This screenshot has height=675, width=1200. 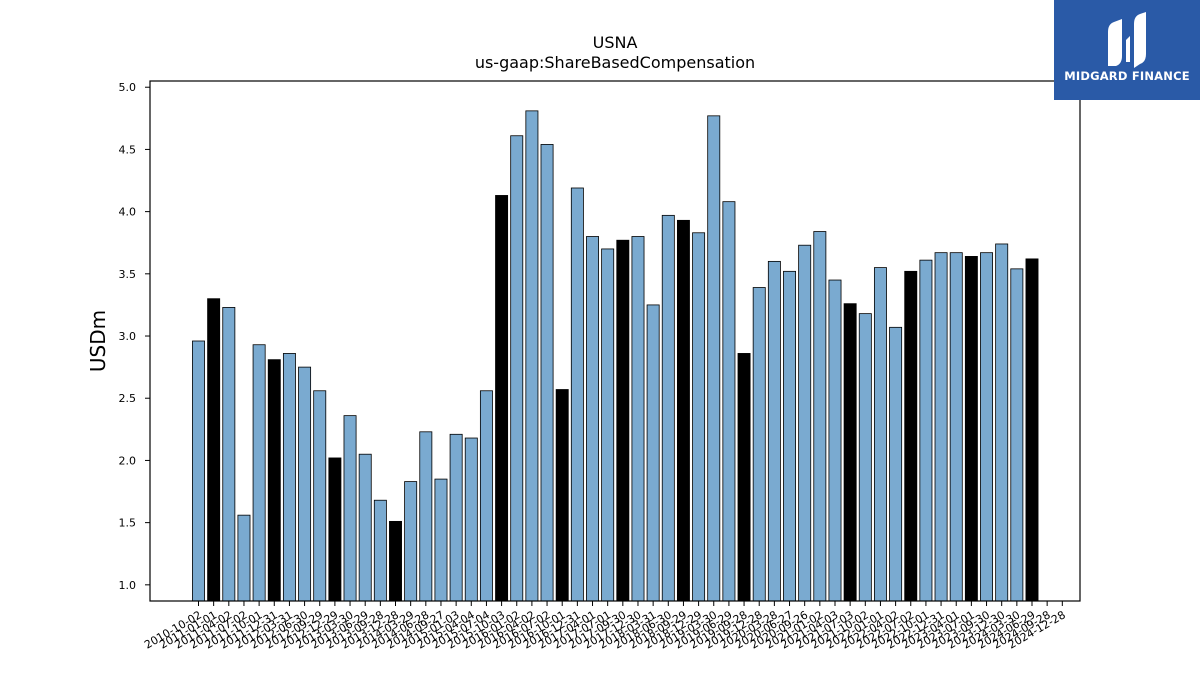 I want to click on y-tick-label: 2.5, so click(x=128, y=398).